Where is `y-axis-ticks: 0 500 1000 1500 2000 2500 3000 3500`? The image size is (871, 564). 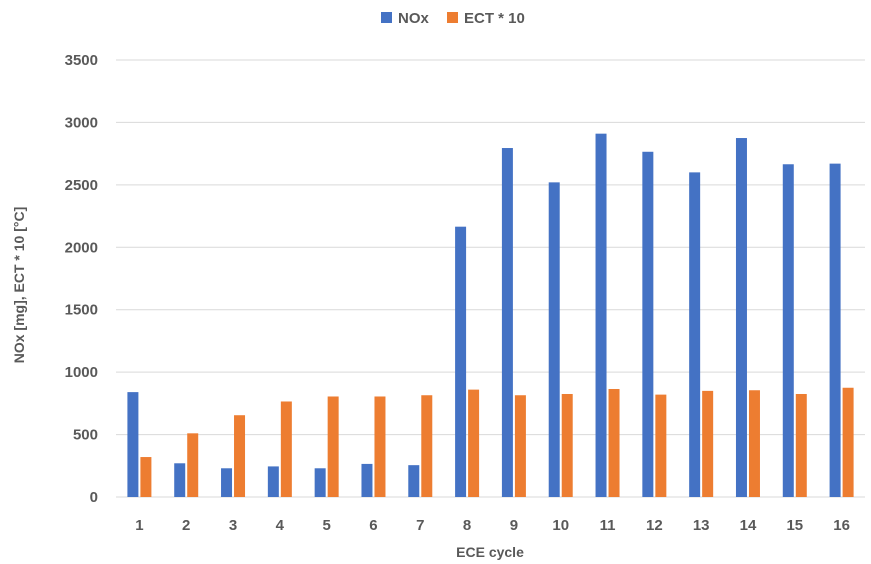 y-axis-ticks: 0 500 1000 1500 2000 2500 3000 3500 is located at coordinates (81, 279).